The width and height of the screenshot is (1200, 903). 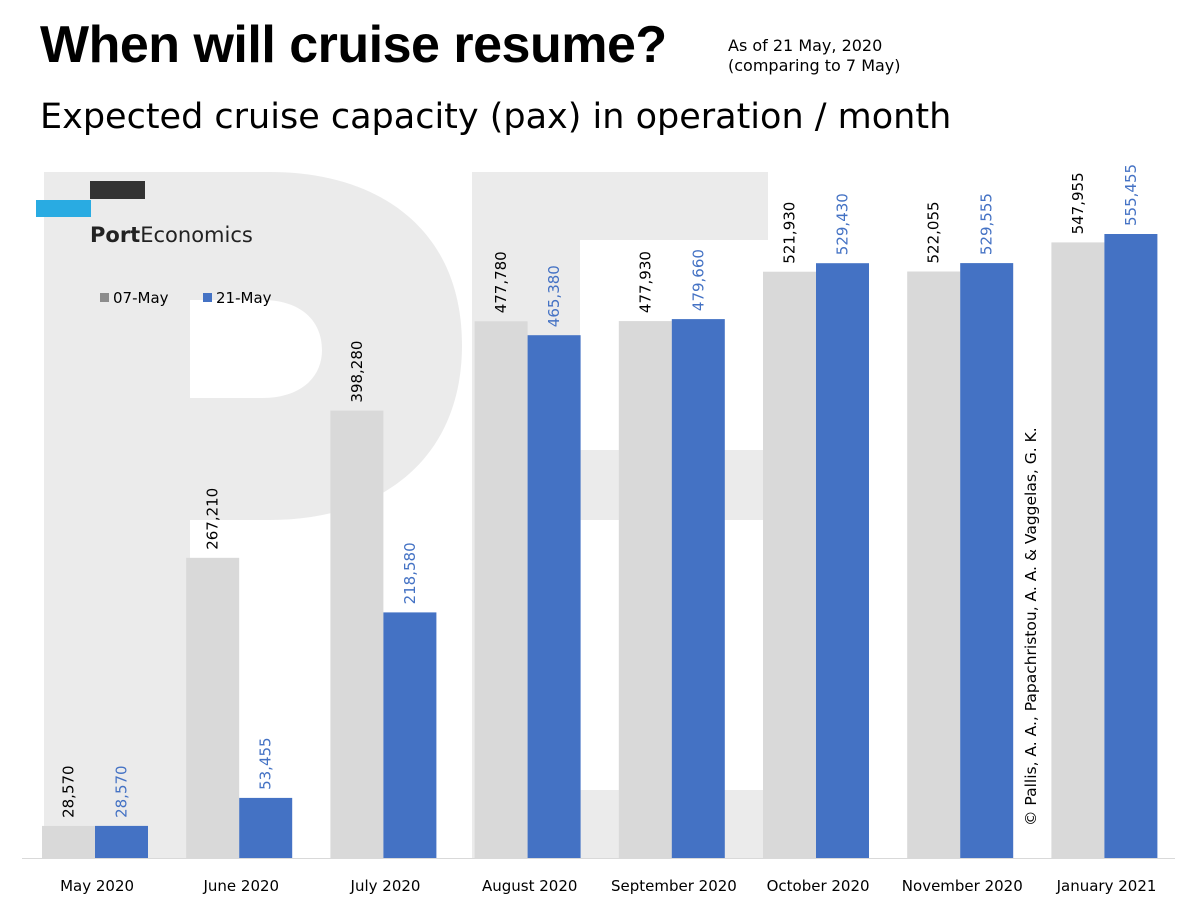 I want to click on as-of-note: As of 21 May, 2020 (comparing to 7 May), so click(x=814, y=56).